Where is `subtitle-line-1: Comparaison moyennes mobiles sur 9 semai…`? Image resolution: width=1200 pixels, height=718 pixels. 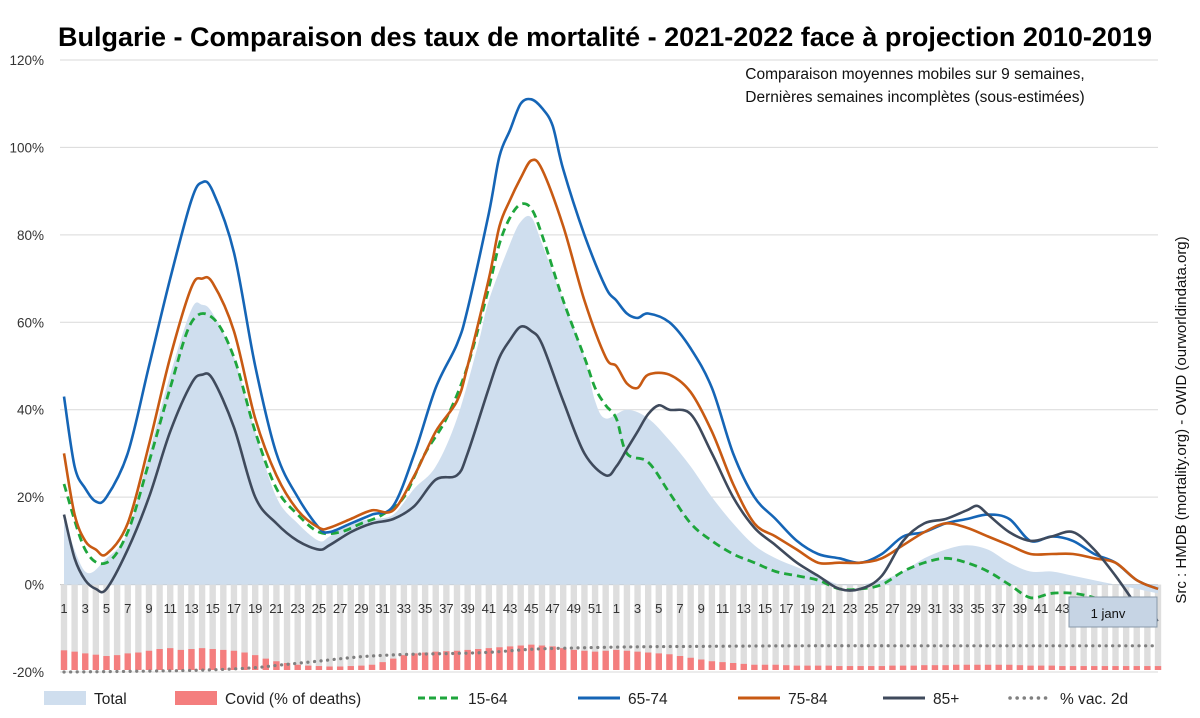
subtitle-line-1: Comparaison moyennes mobiles sur 9 semai… is located at coordinates (914, 74).